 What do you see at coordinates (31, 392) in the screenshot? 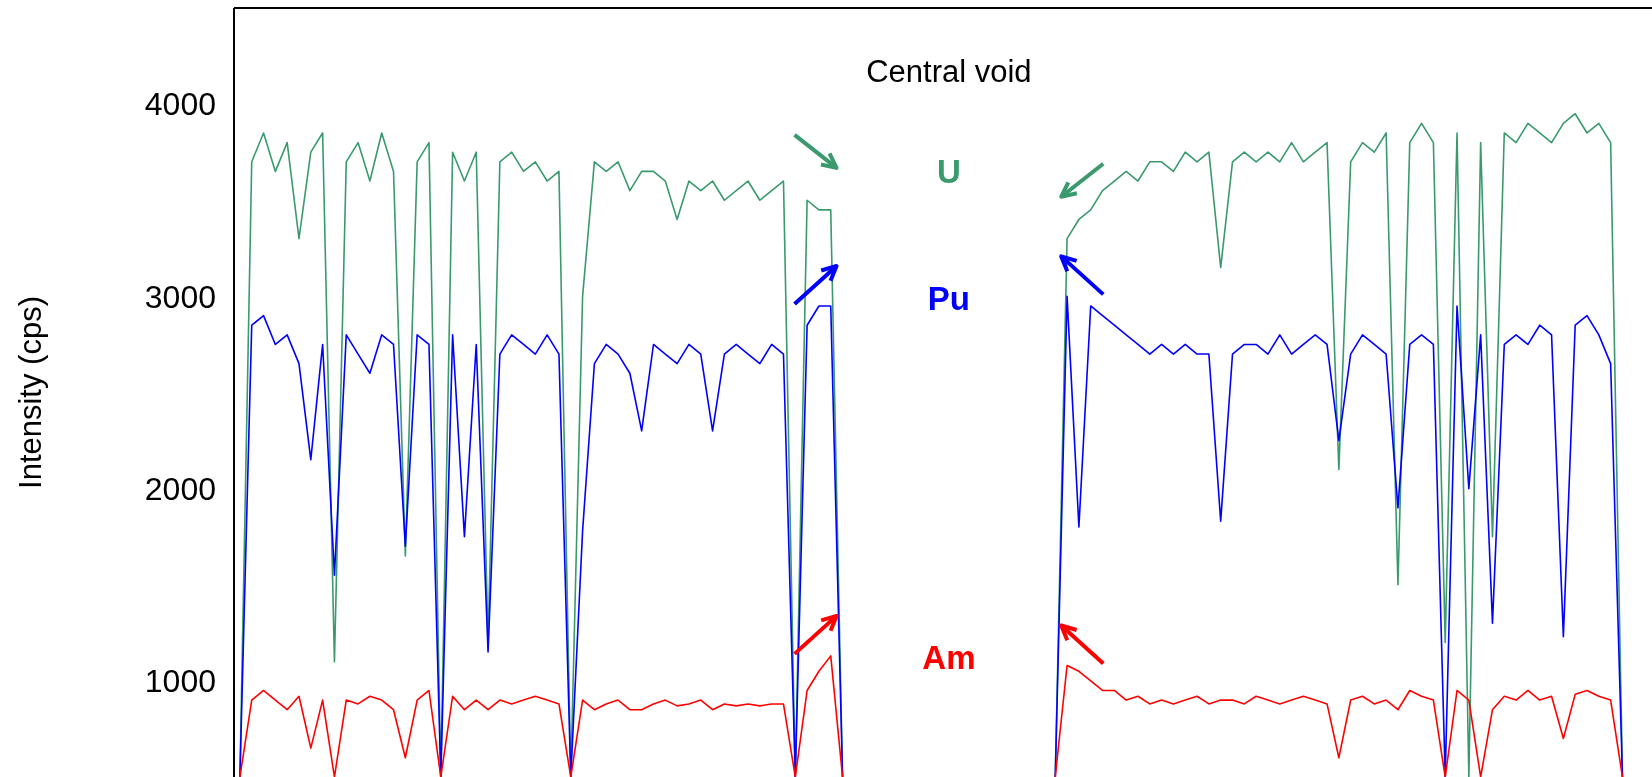
I see `y-axis-title: Intensity (cps)` at bounding box center [31, 392].